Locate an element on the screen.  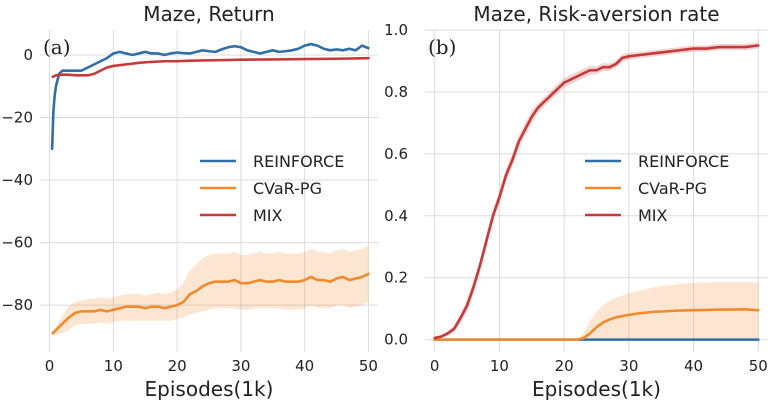
y-tick-label: 0.8 is located at coordinates (396, 92).